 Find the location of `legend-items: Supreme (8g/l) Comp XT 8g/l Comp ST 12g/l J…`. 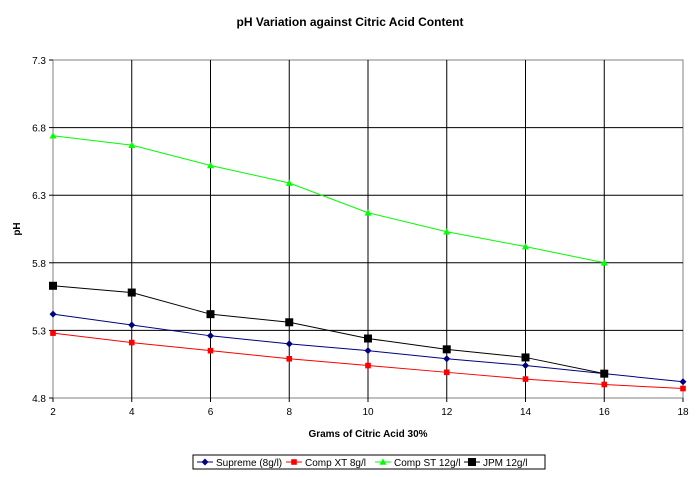

legend-items: Supreme (8g/l) Comp XT 8g/l Comp ST 12g/l J… is located at coordinates (362, 463).